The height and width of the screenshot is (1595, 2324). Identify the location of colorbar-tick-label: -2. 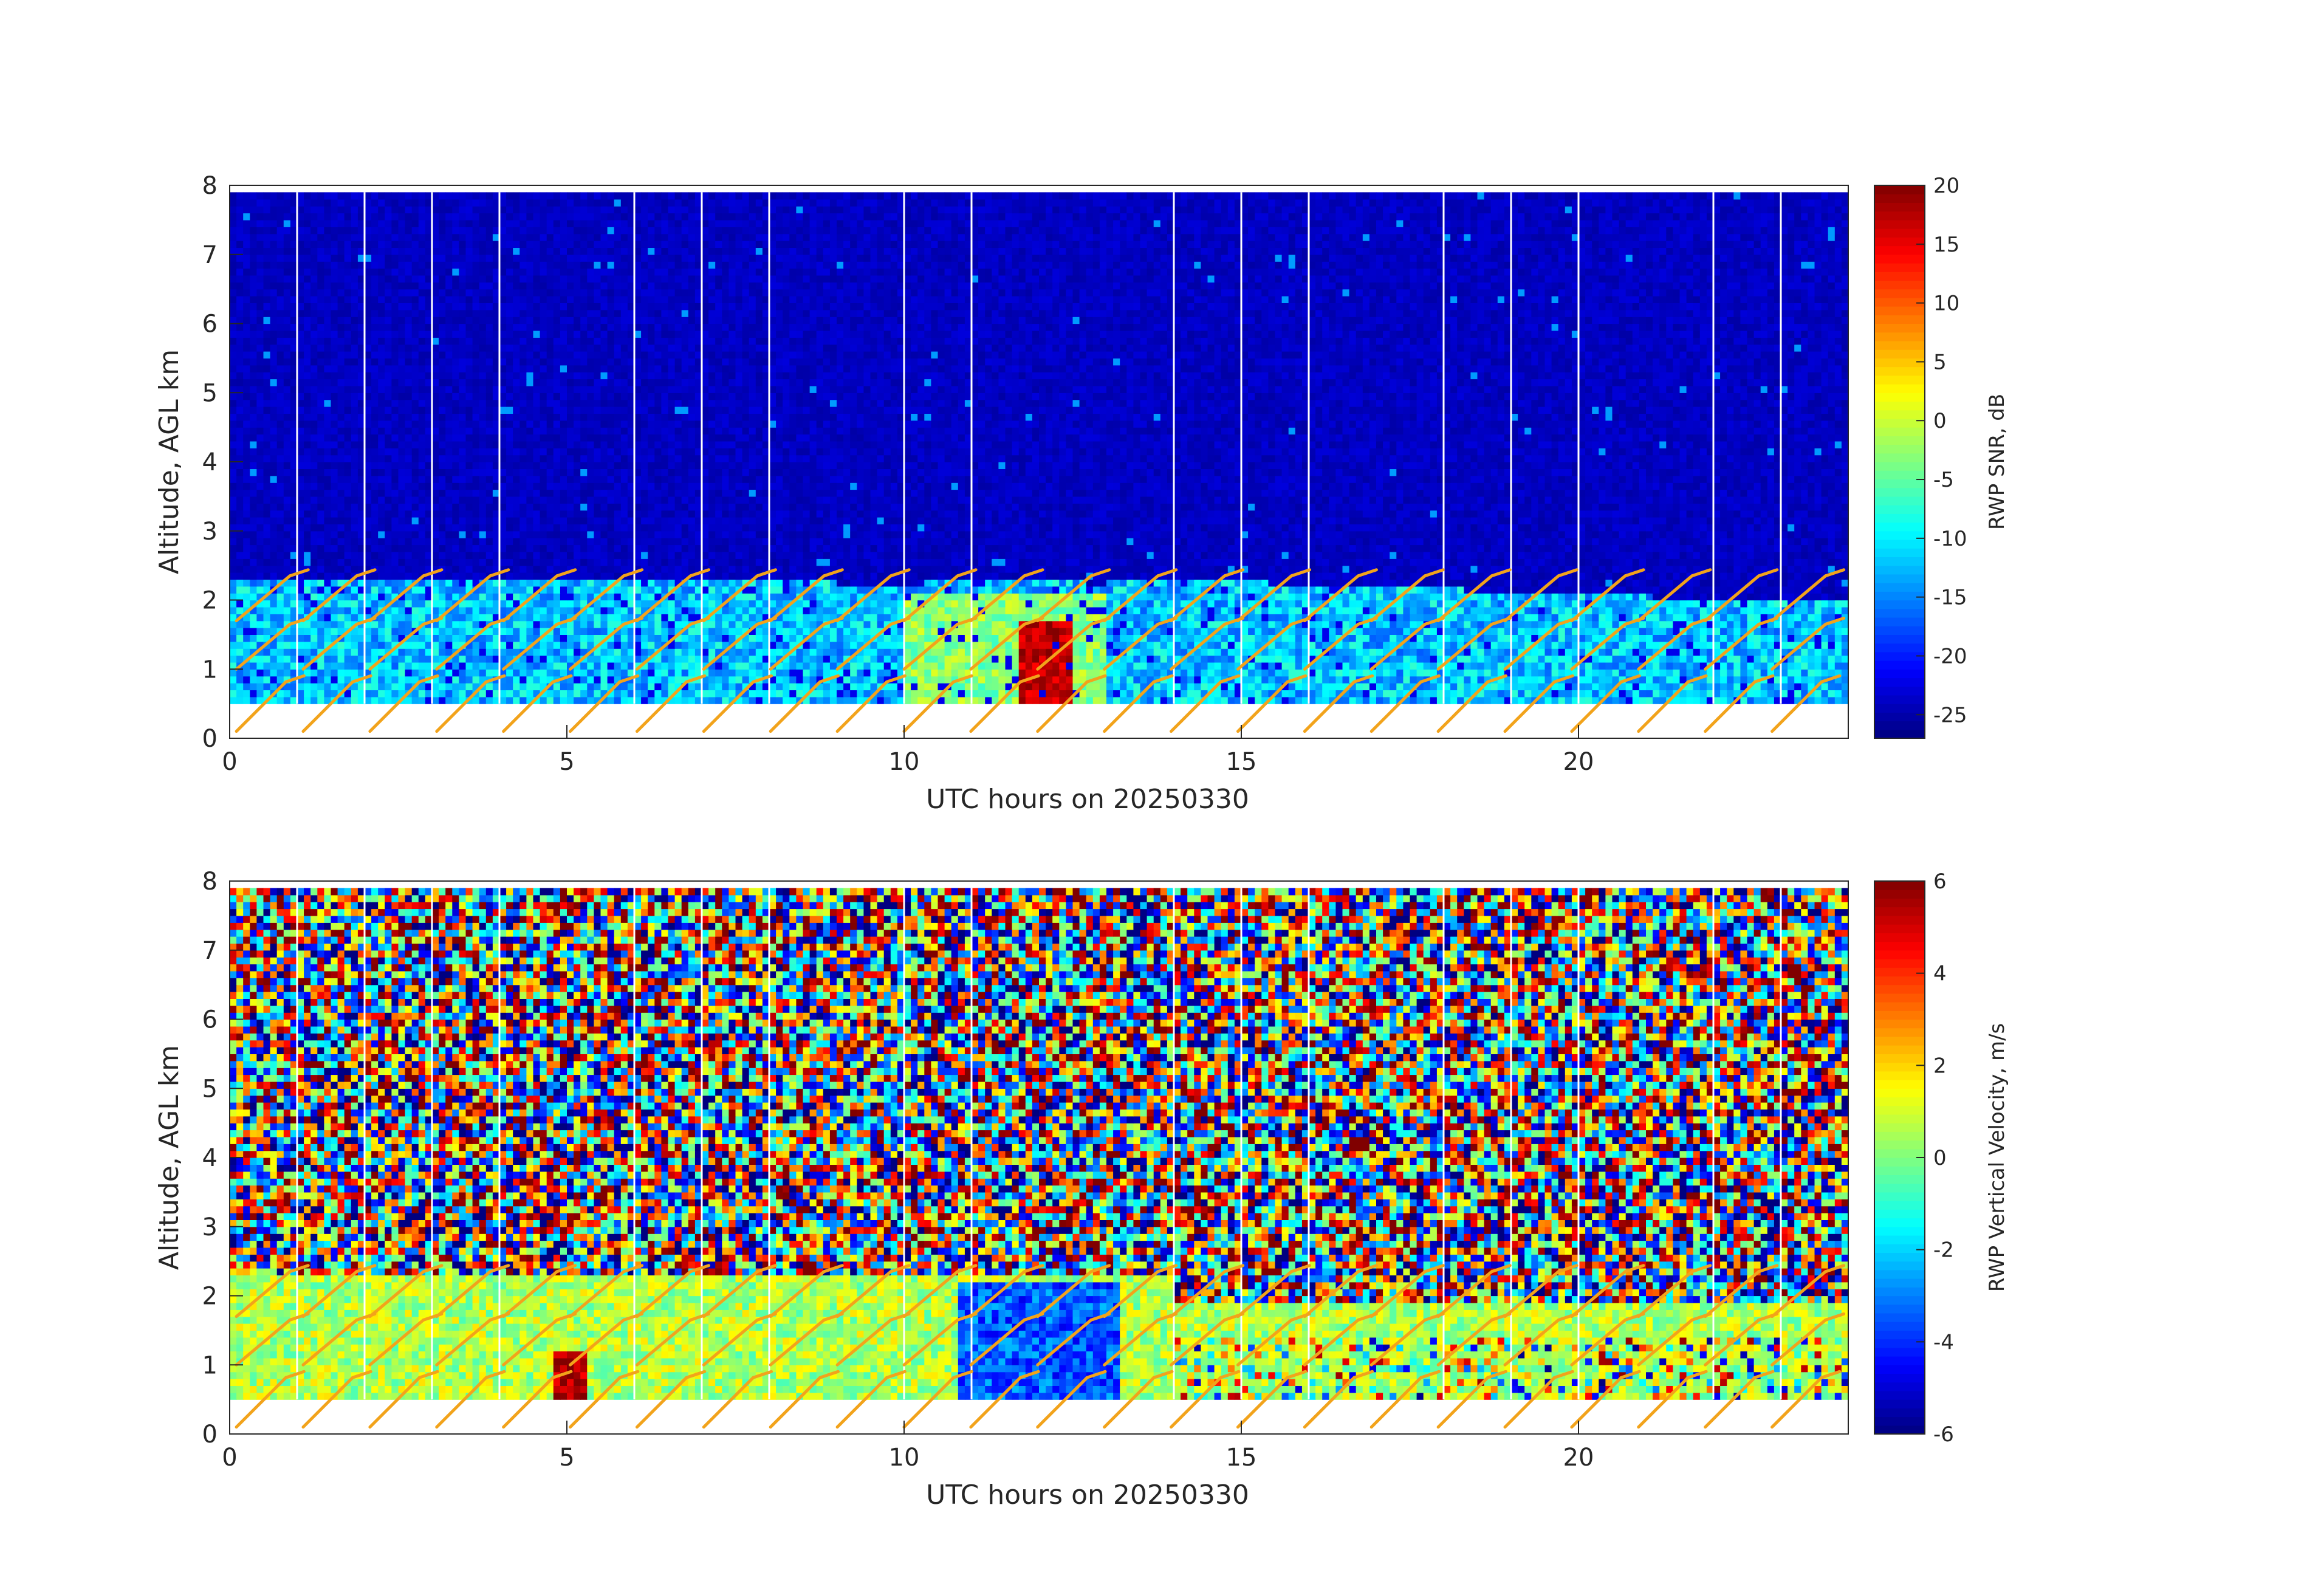
(1943, 1250).